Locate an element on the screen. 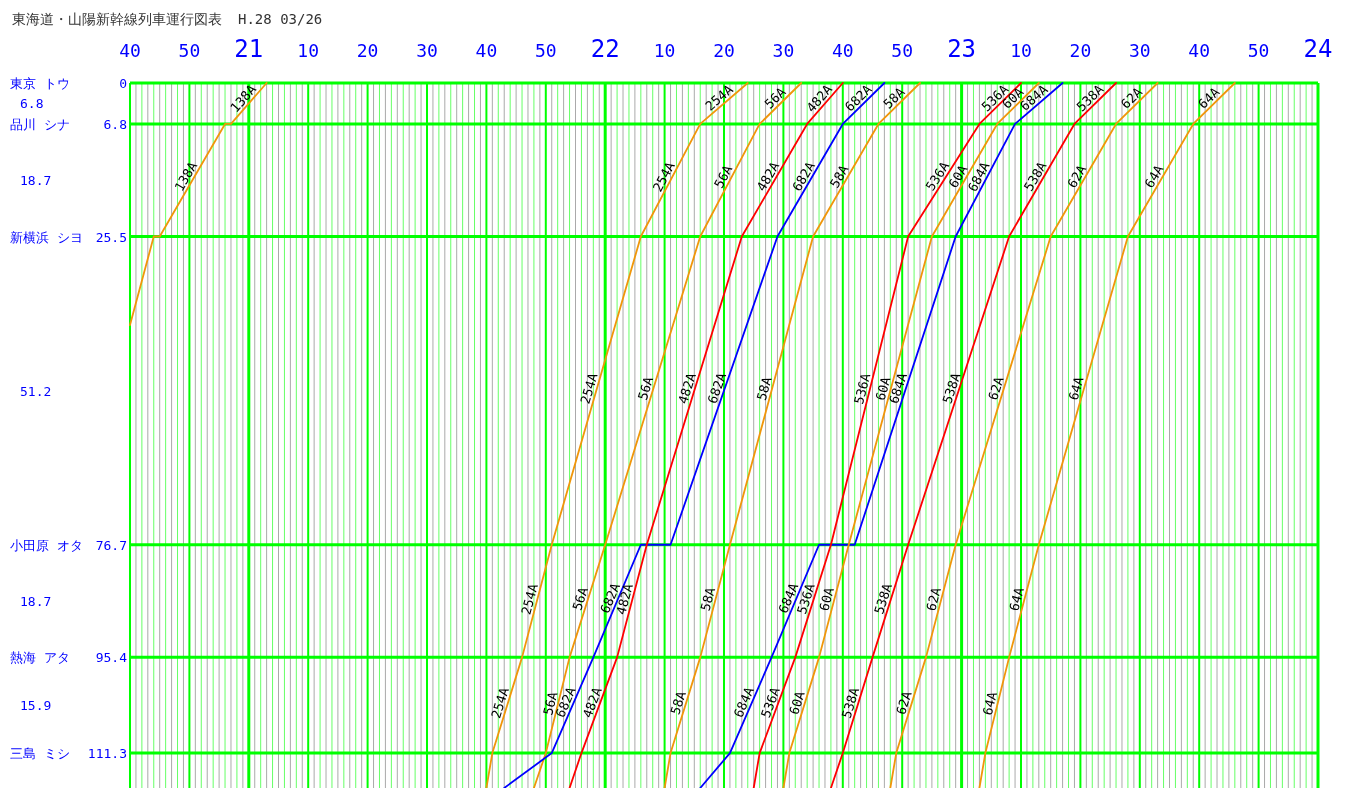  text: 15.9 is located at coordinates (36, 706).